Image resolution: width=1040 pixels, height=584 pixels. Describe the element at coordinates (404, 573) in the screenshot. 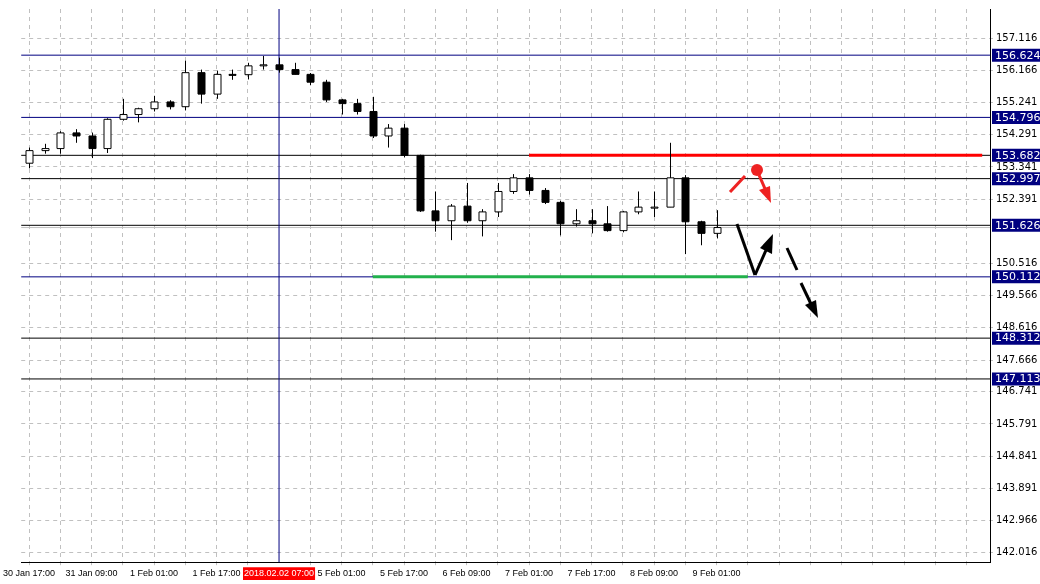

I see `x-tick-label: 5 Feb 17:00` at that location.